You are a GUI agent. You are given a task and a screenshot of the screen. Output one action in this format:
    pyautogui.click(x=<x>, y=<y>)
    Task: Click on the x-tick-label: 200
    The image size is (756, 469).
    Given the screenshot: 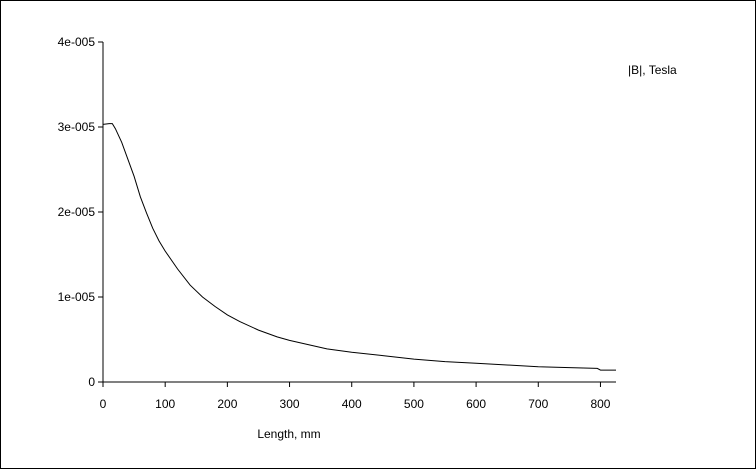 What is the action you would take?
    pyautogui.click(x=227, y=404)
    